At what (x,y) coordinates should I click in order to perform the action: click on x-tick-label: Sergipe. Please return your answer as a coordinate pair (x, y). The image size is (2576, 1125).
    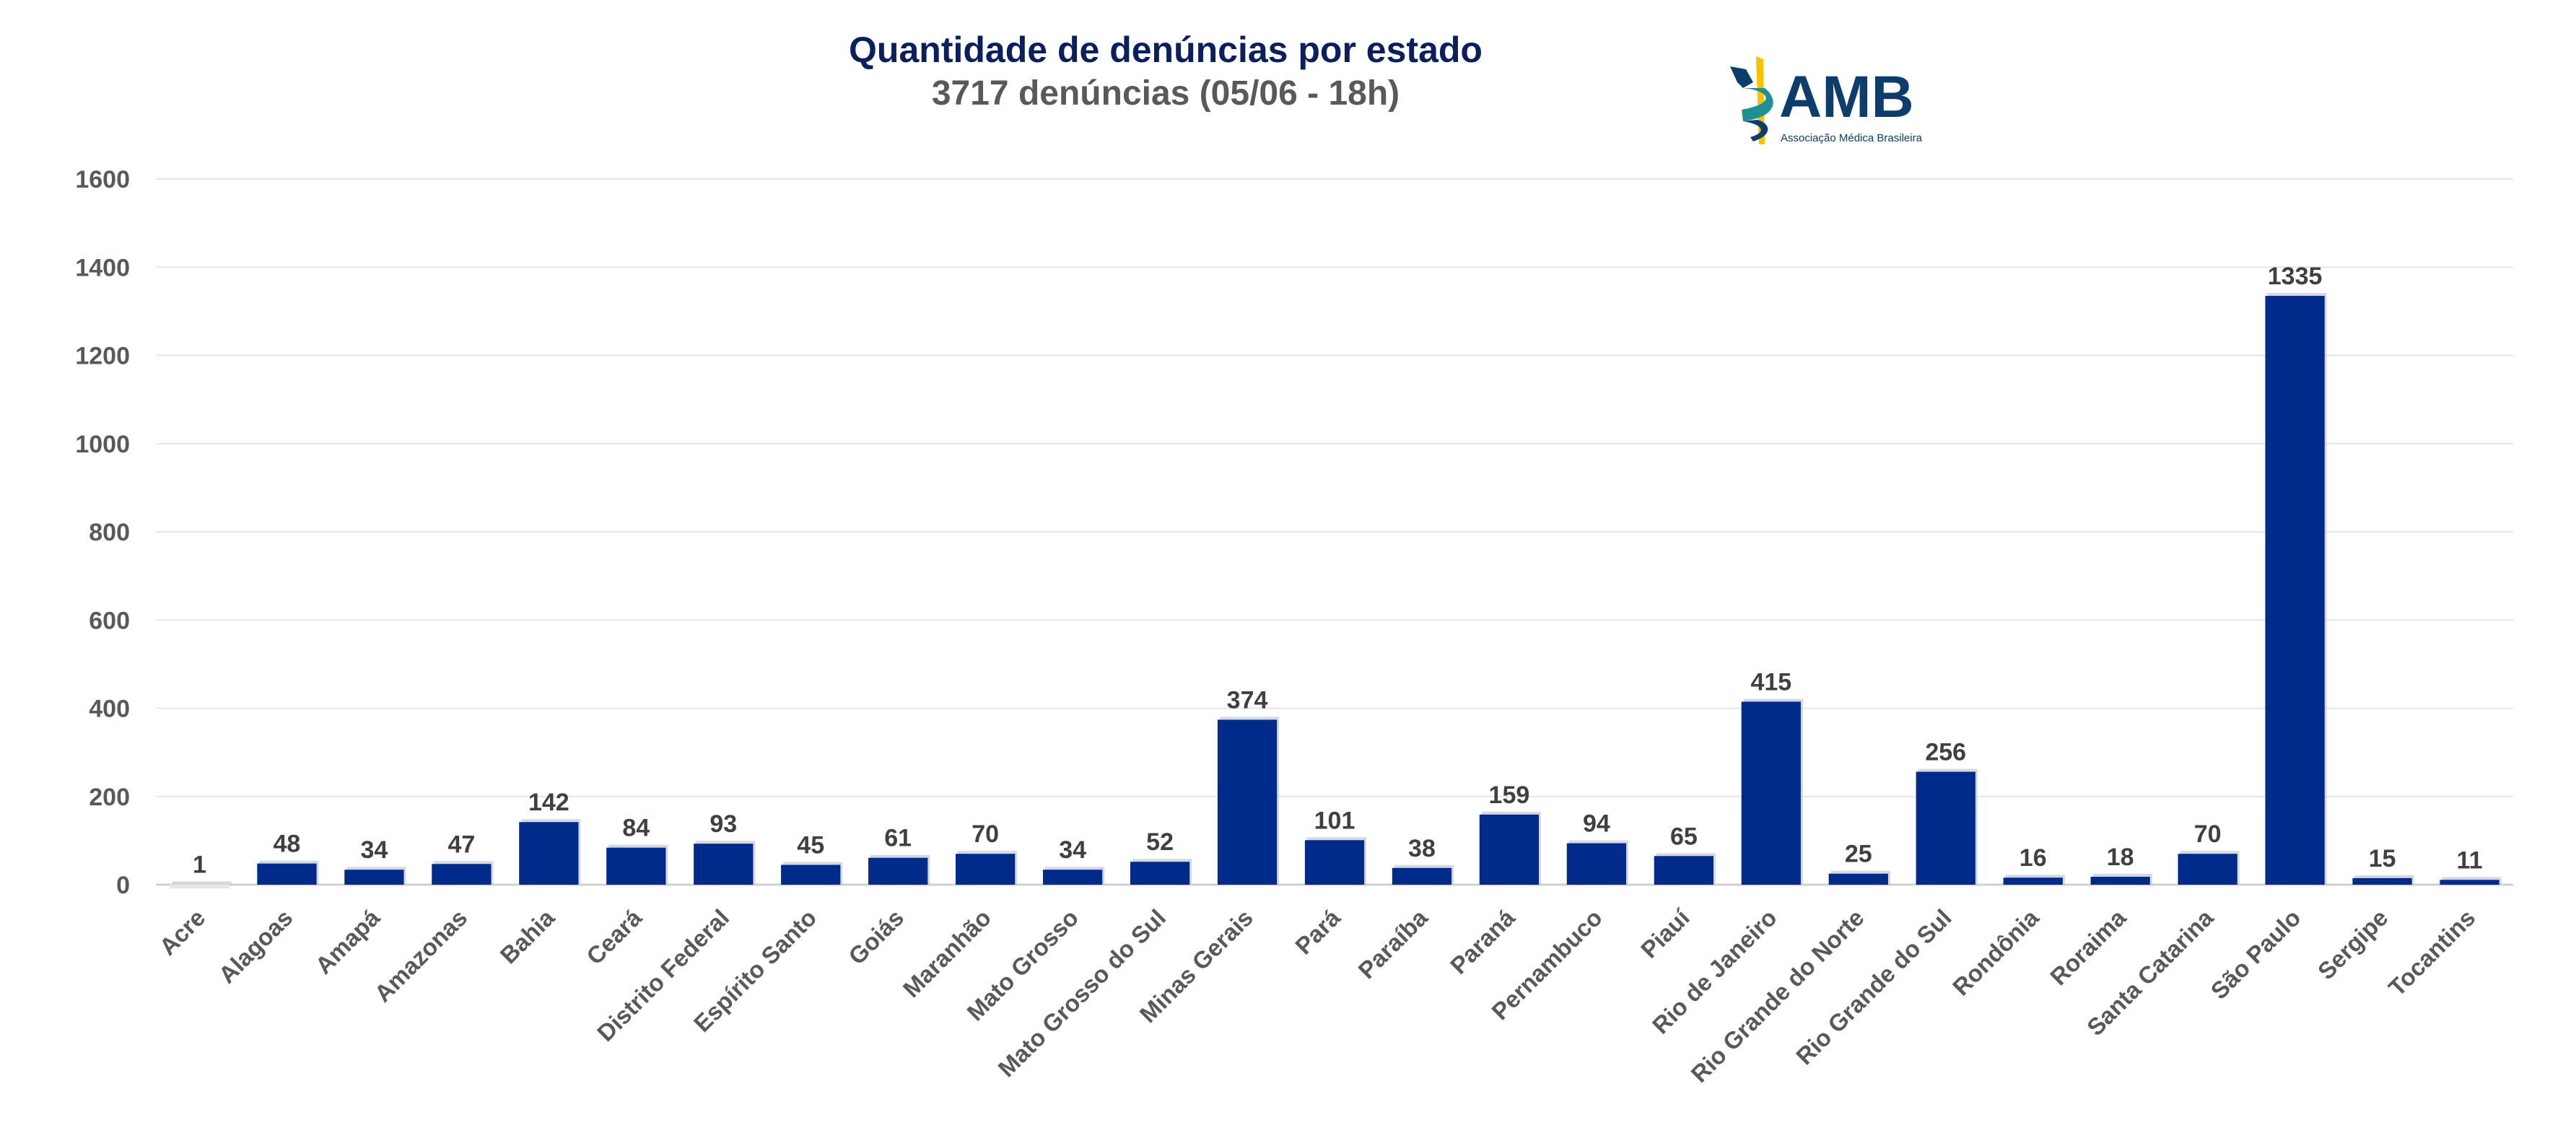
    Looking at the image, I should click on (2353, 945).